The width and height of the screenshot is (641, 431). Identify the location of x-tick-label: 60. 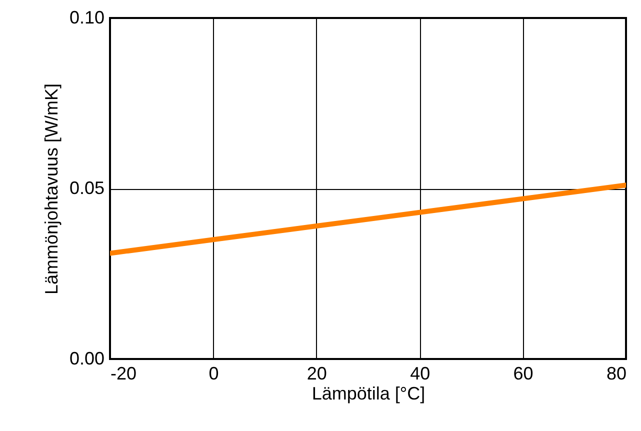
(523, 374).